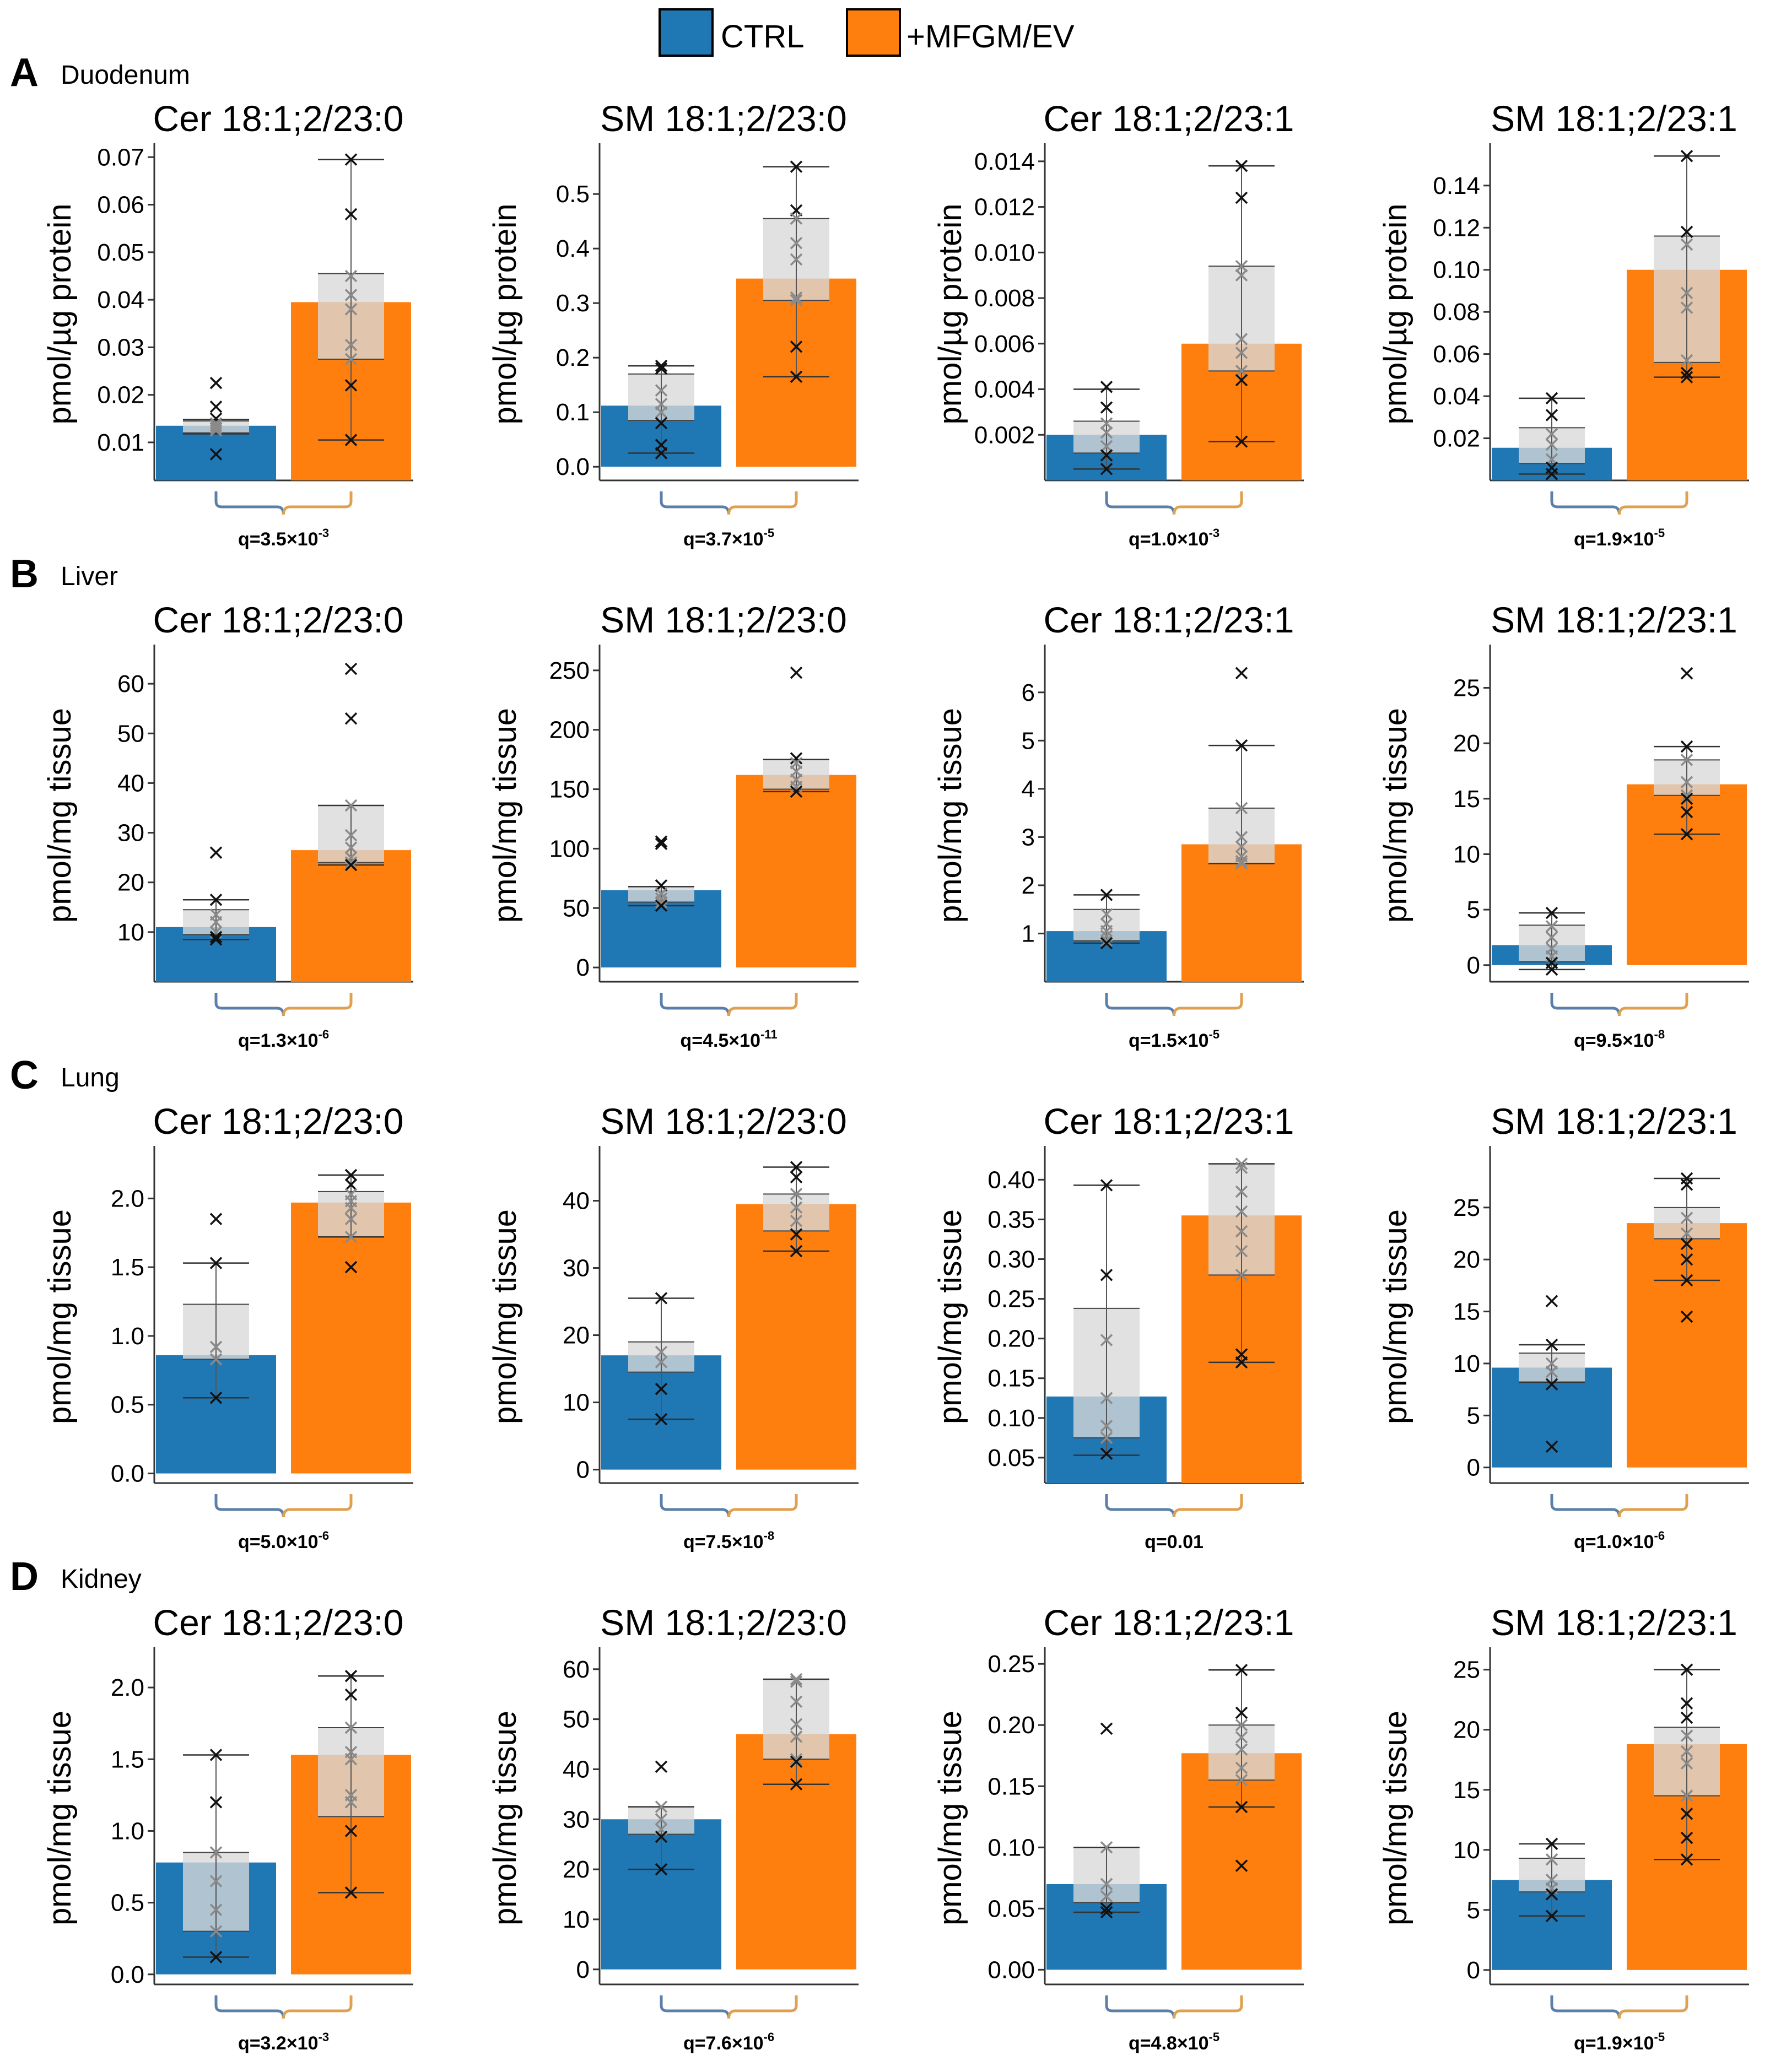  What do you see at coordinates (1028, 789) in the screenshot?
I see `y-tick-label: 4` at bounding box center [1028, 789].